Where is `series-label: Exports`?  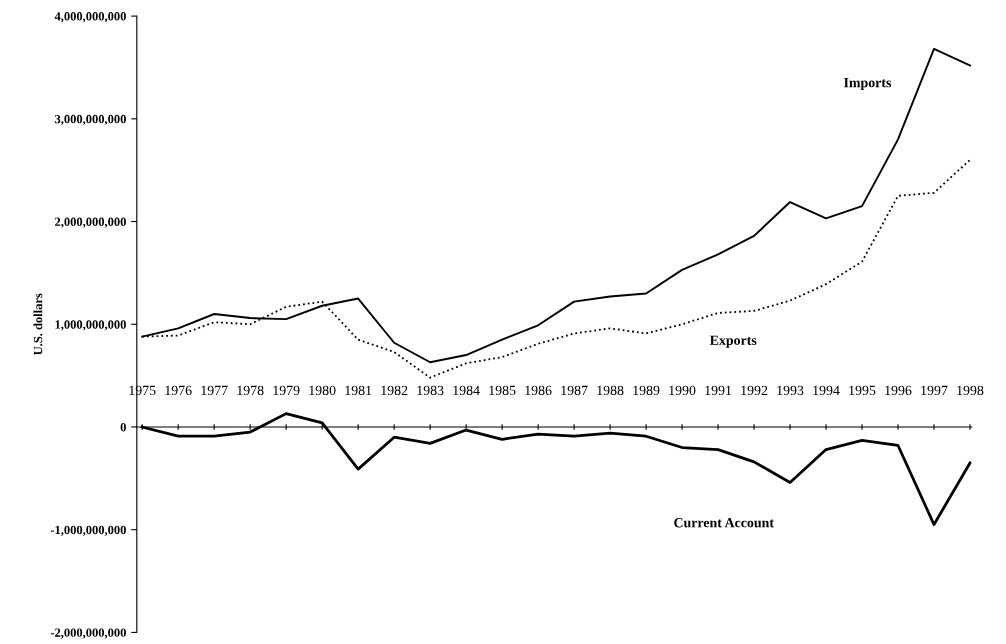 series-label: Exports is located at coordinates (733, 341).